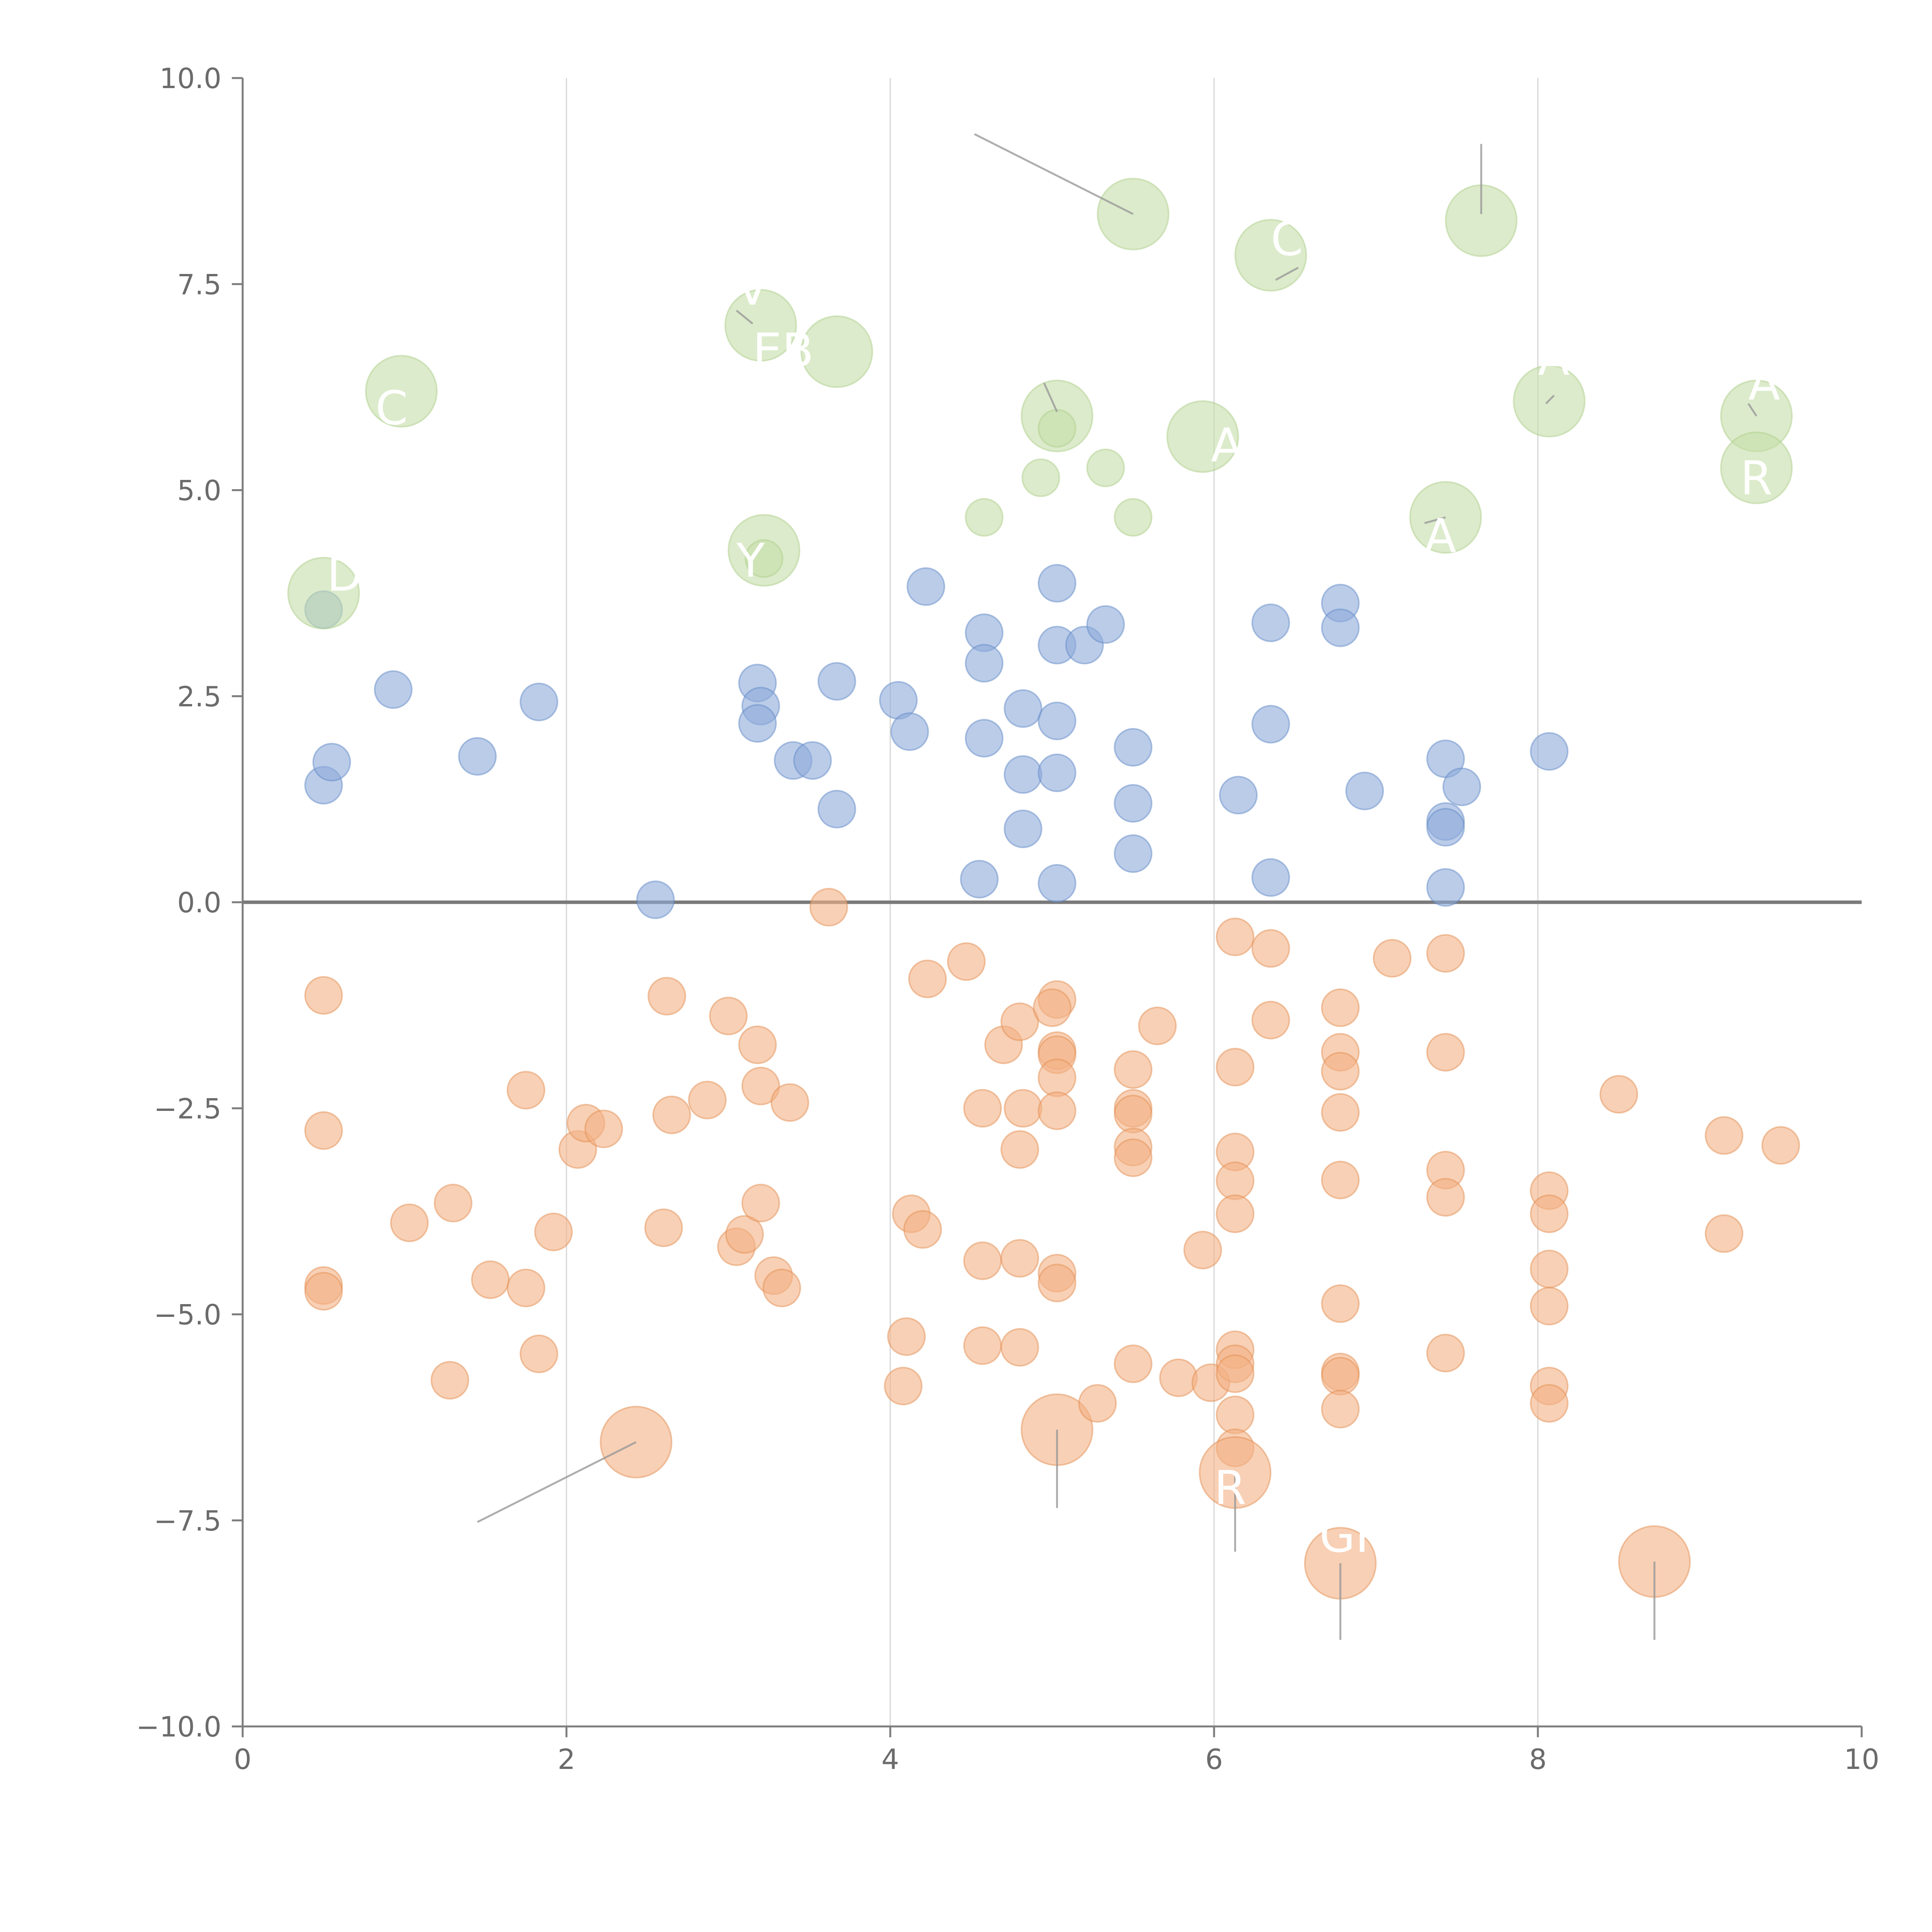  Describe the element at coordinates (243, 1759) in the screenshot. I see `x-tick-label: 0` at that location.